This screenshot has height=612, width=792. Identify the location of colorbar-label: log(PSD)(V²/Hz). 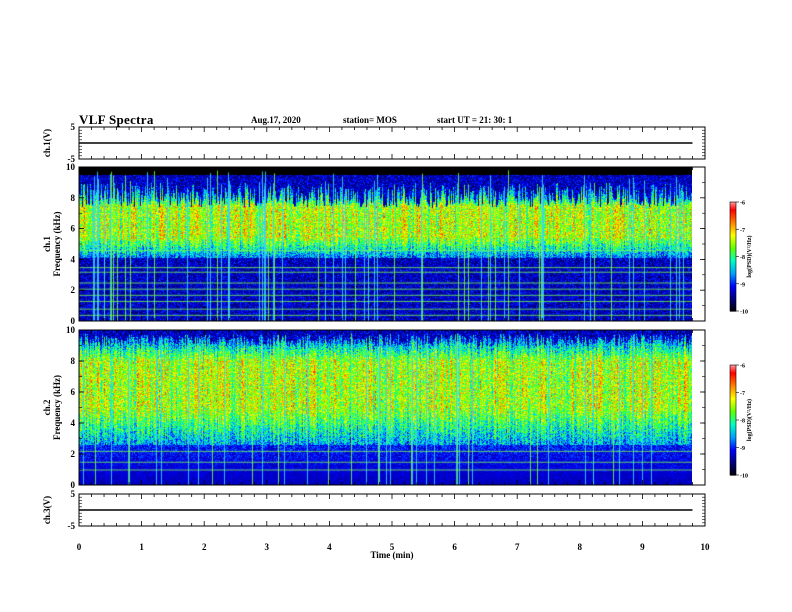
(749, 420).